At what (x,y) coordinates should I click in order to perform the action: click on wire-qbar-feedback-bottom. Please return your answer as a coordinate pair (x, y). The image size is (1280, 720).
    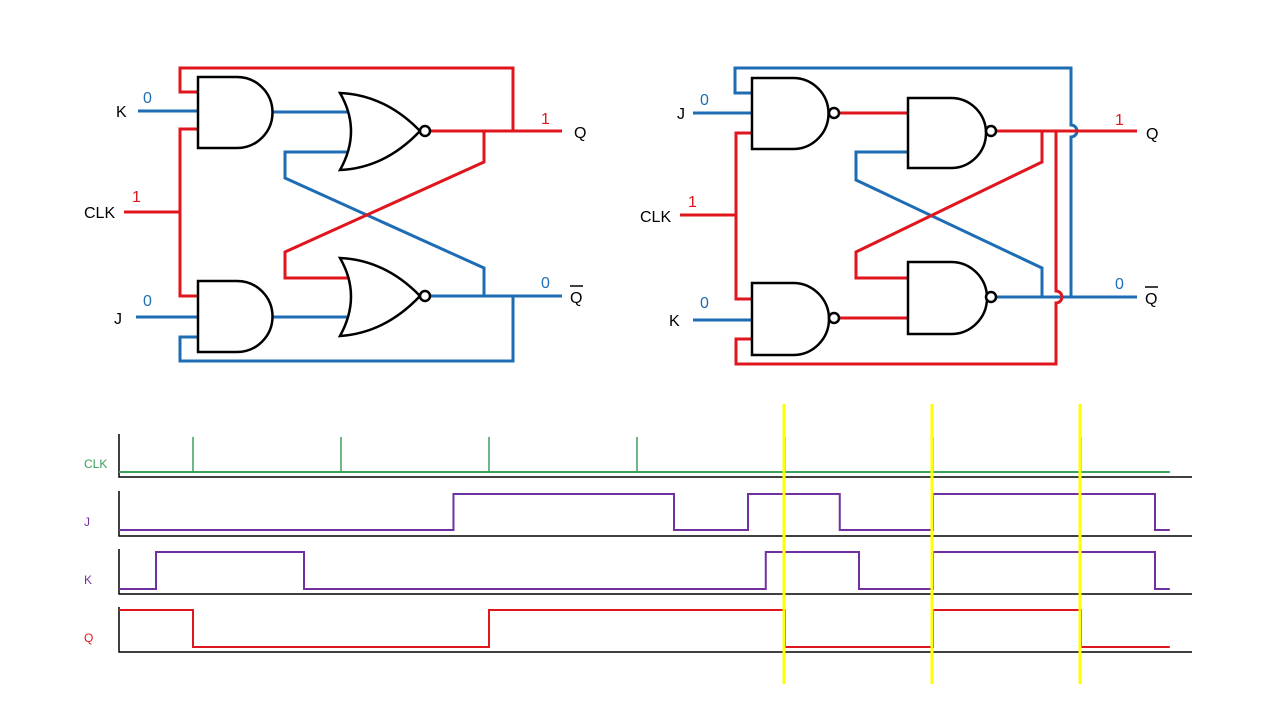
    Looking at the image, I should click on (346, 329).